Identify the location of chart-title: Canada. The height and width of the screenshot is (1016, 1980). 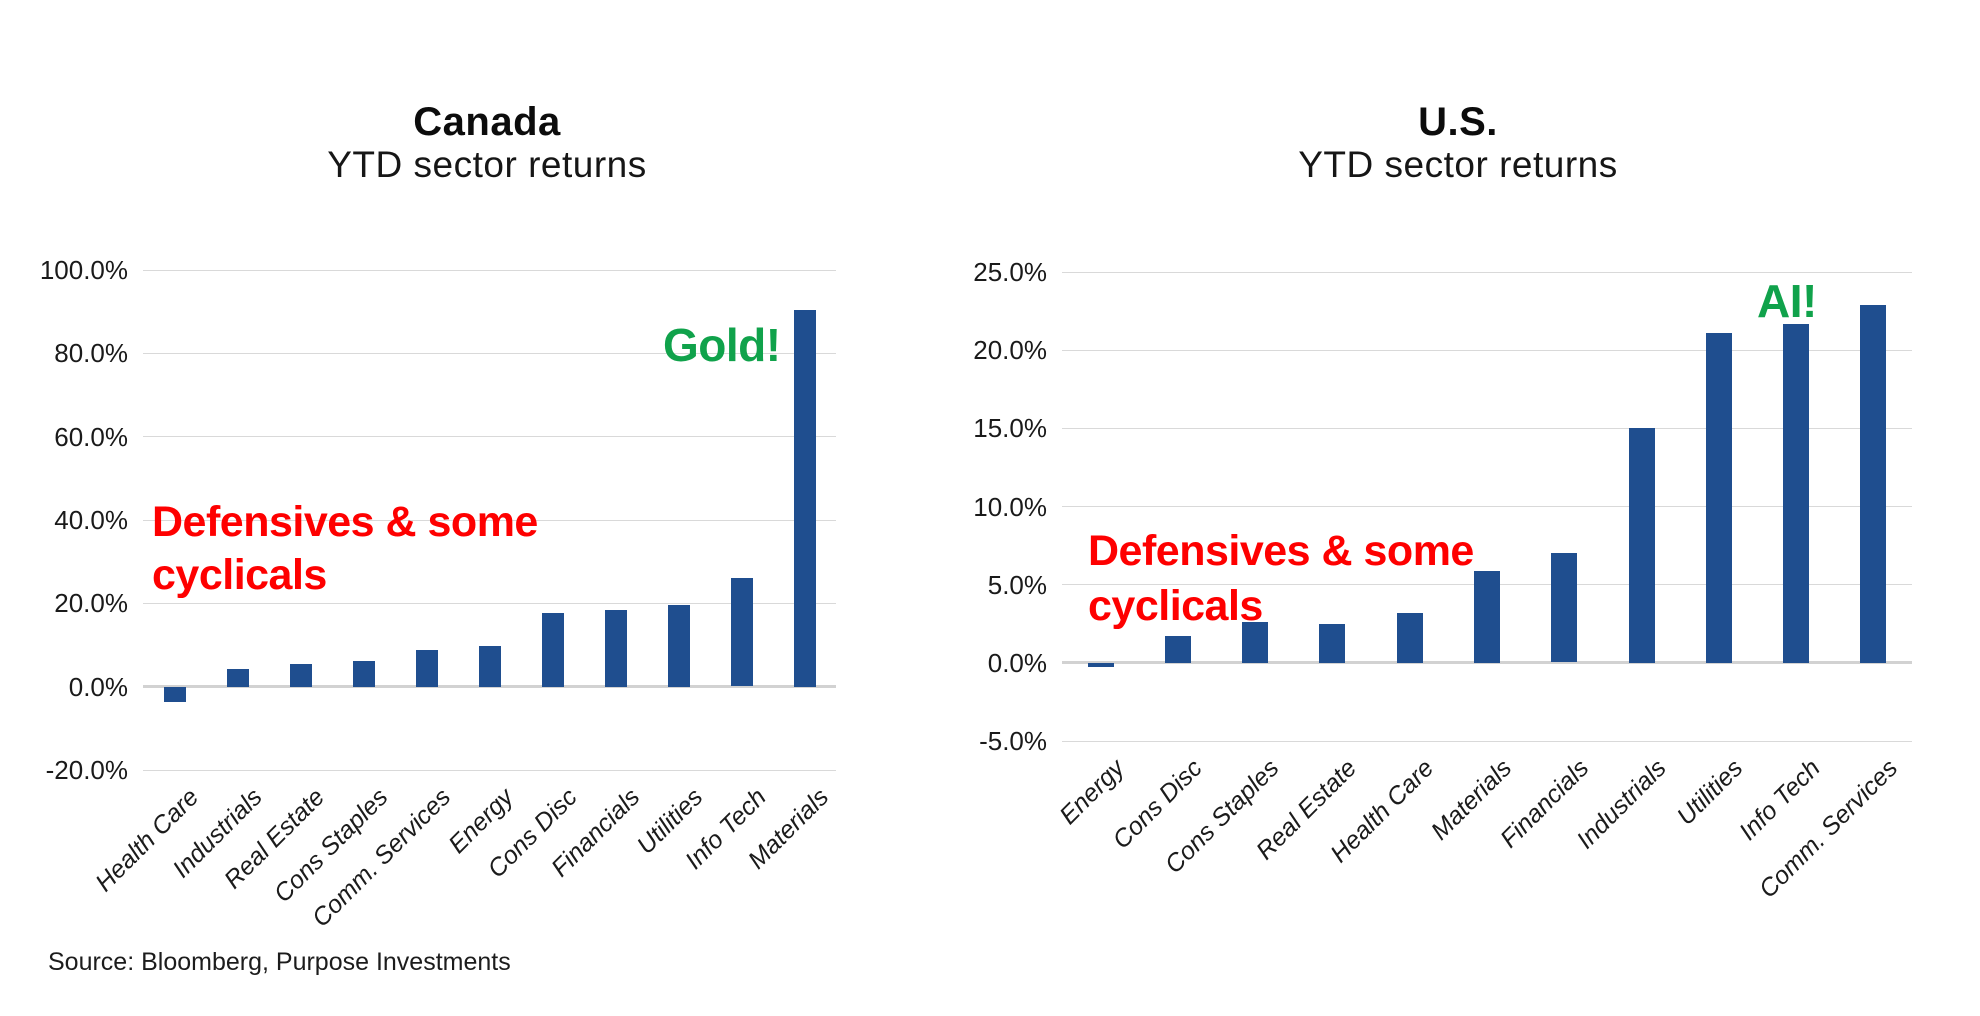
(487, 122).